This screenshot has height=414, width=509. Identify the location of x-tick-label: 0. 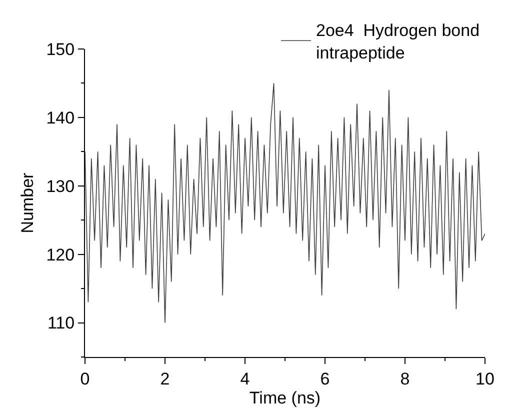
(85, 378).